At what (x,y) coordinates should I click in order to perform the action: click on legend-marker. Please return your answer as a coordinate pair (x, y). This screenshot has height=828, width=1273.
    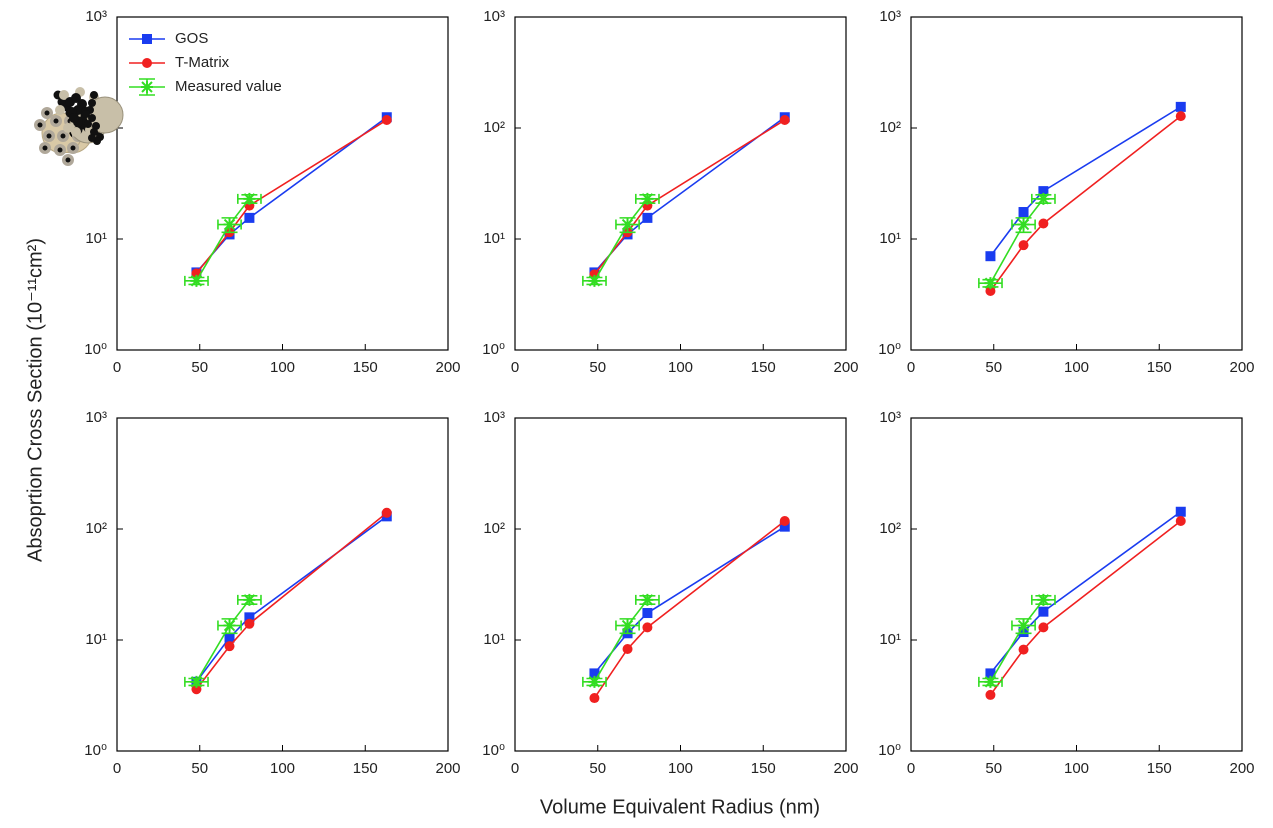
    Looking at the image, I should click on (147, 63).